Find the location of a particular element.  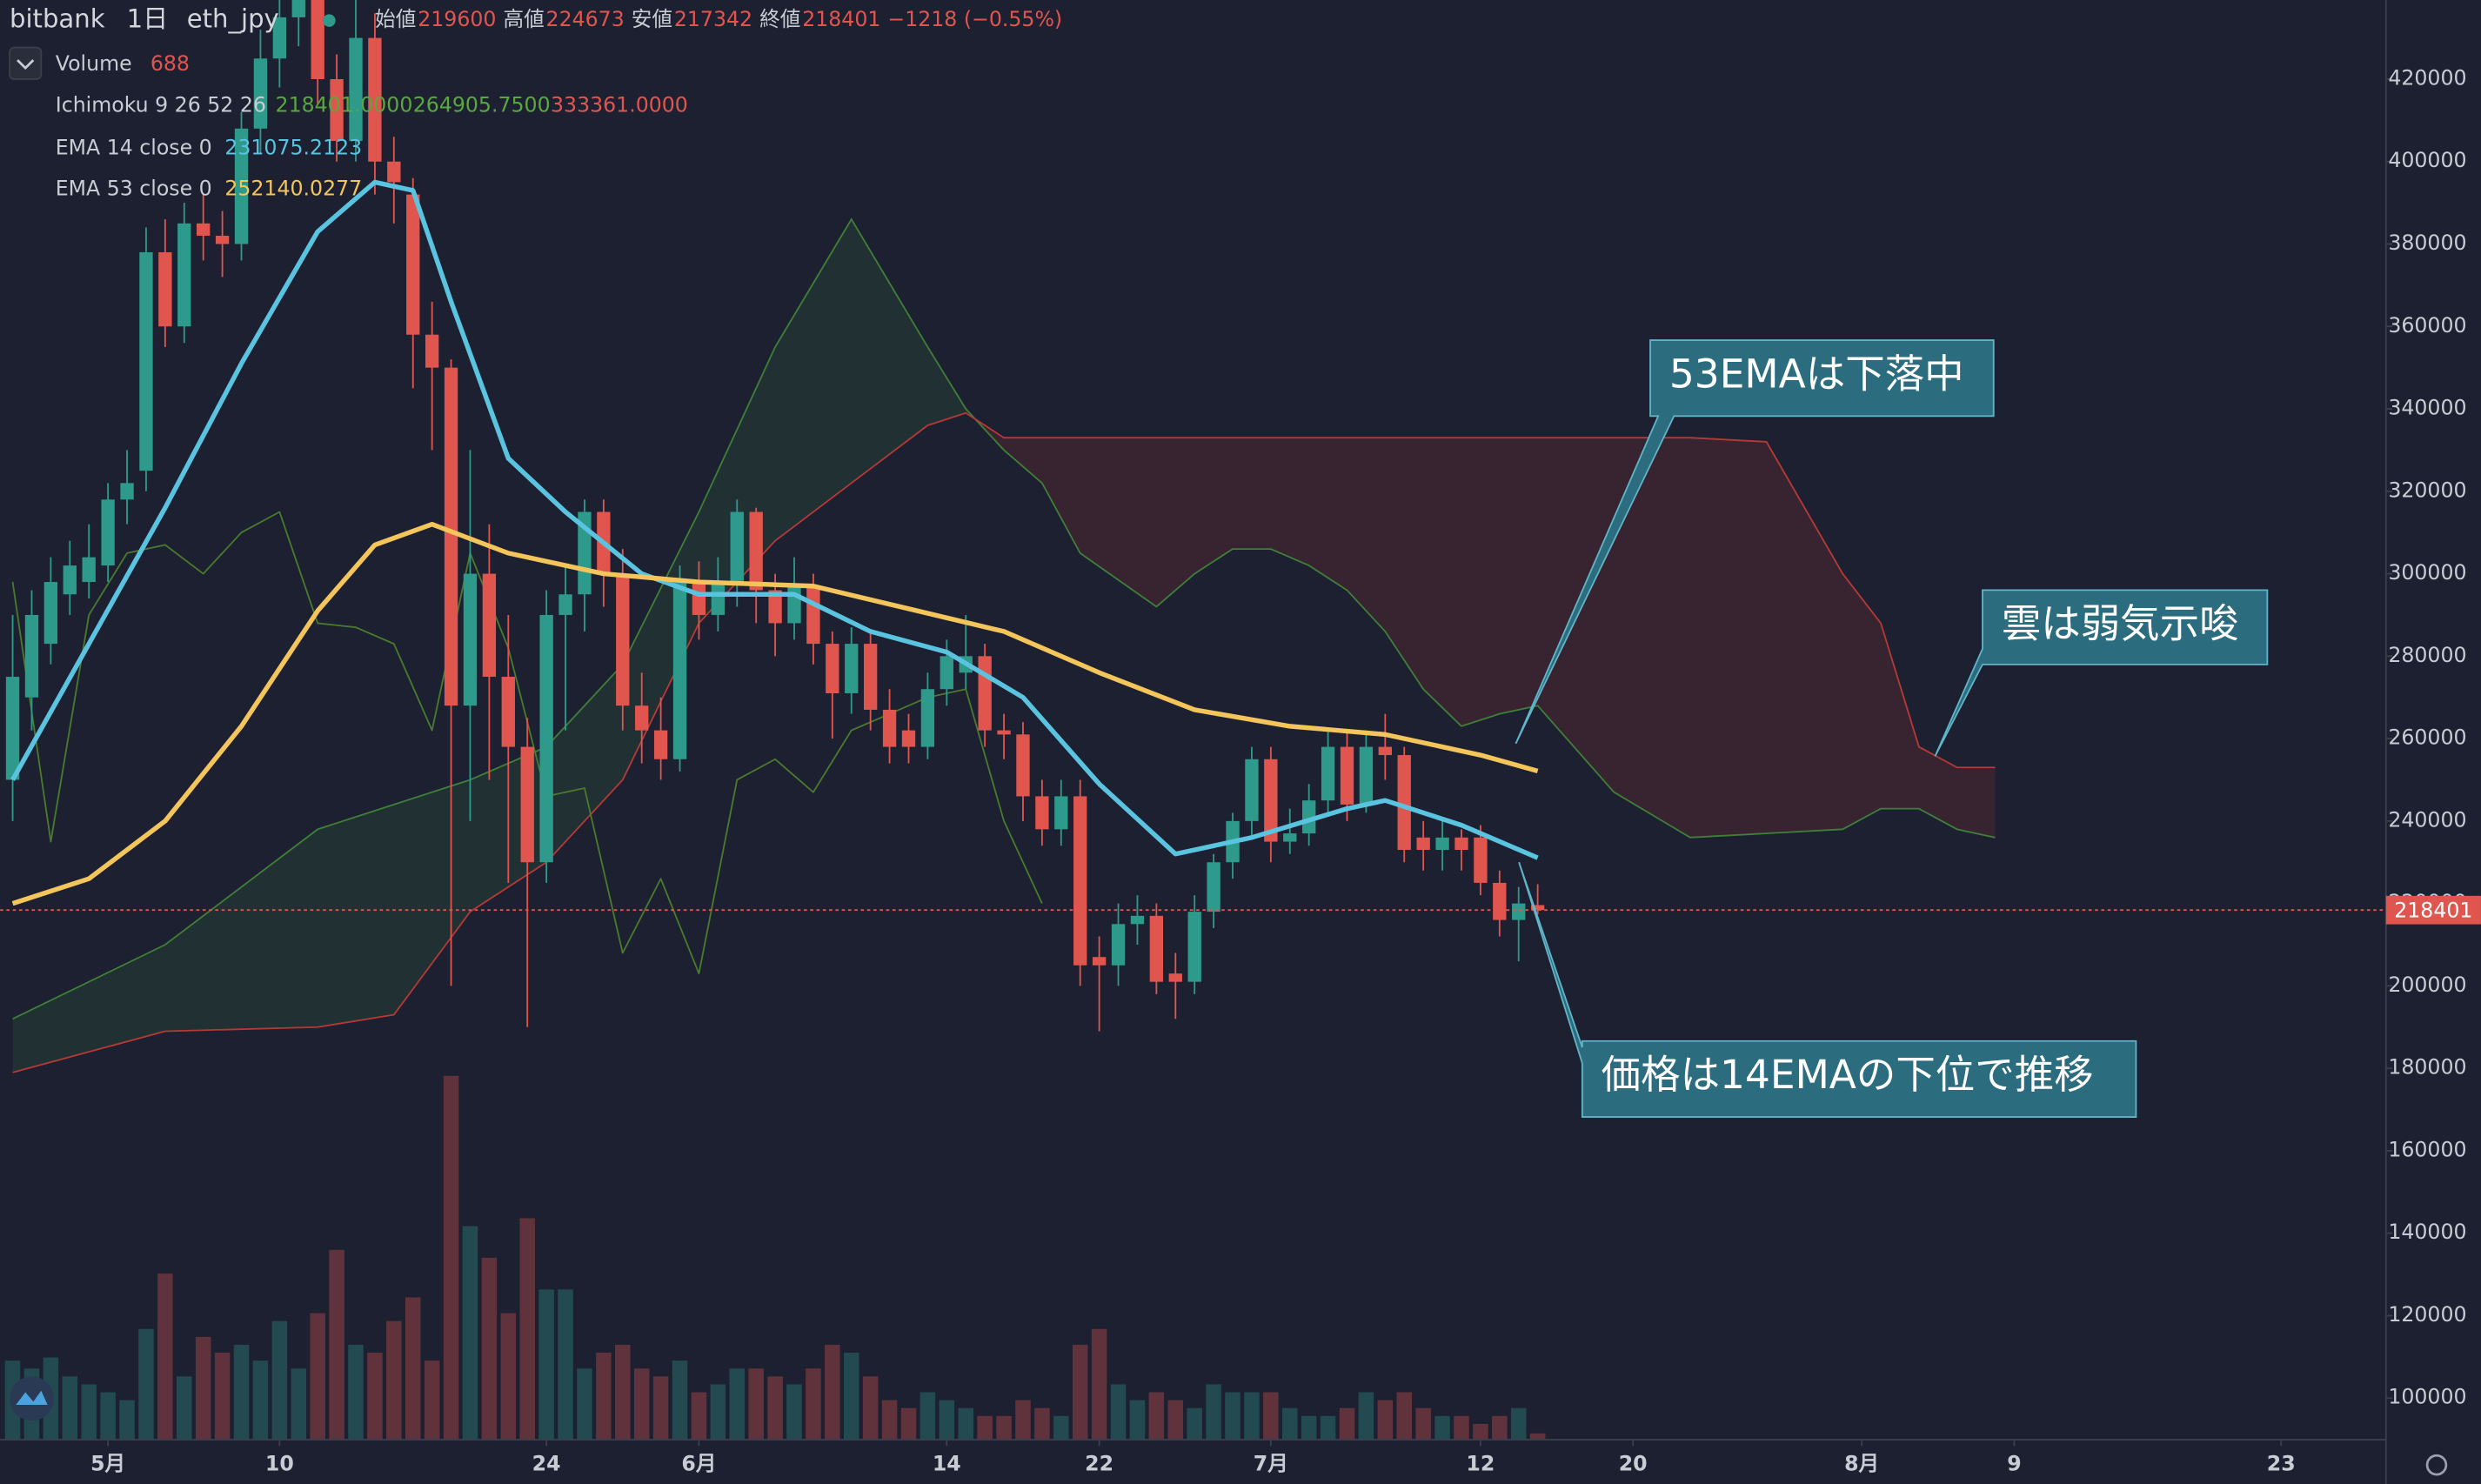

y-tick-label: 100000 is located at coordinates (2427, 1397).